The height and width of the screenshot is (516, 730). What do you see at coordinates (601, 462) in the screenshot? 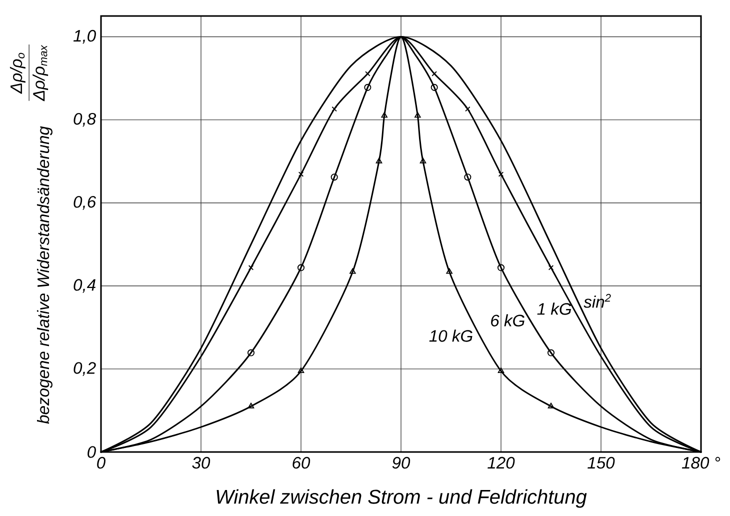
I see `x-tick-label: 150` at bounding box center [601, 462].